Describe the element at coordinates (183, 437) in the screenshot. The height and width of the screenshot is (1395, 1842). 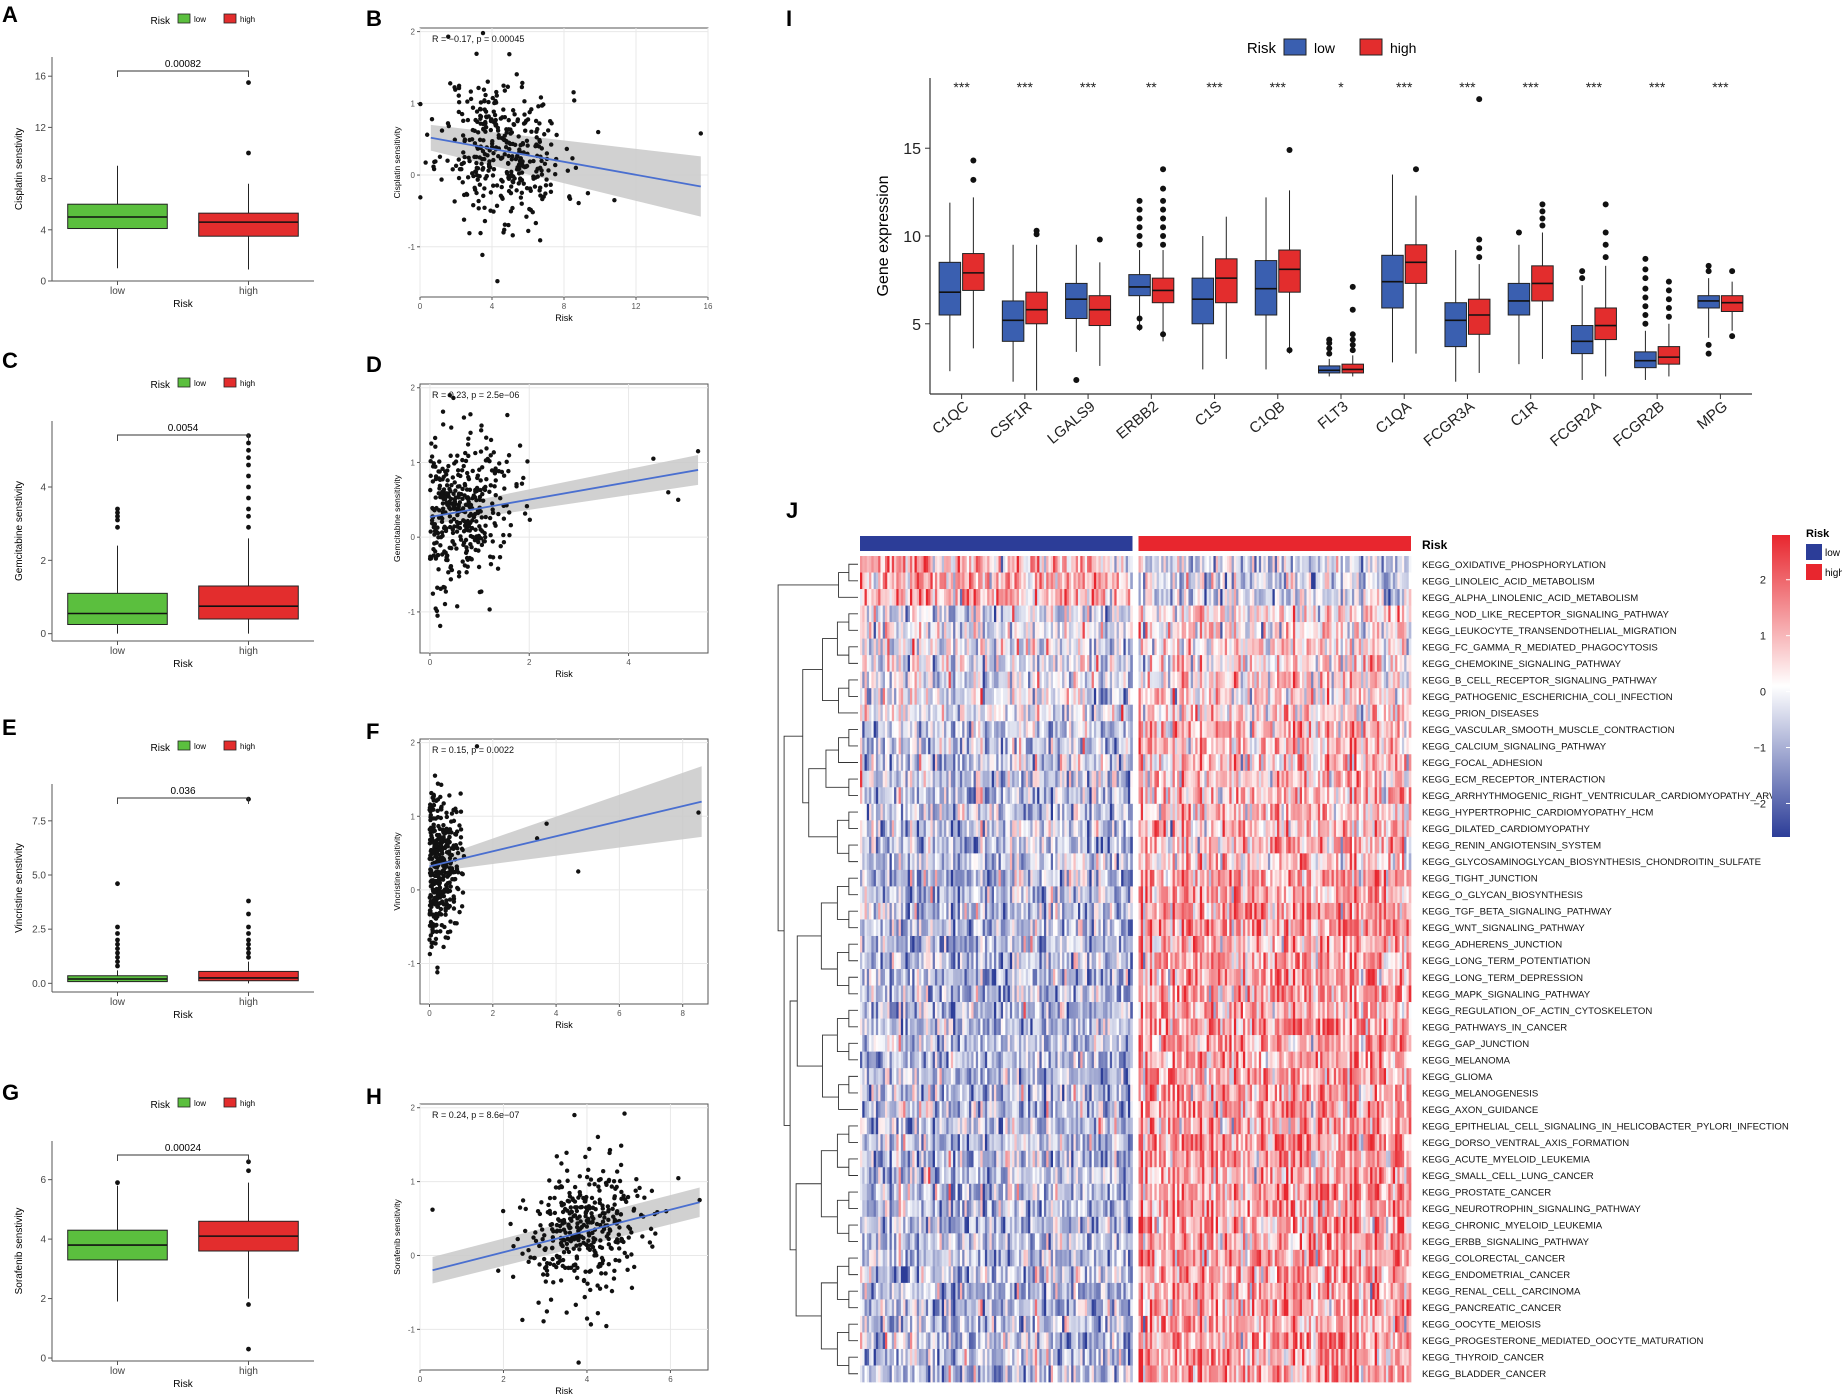
I see `pvalue-bracket` at that location.